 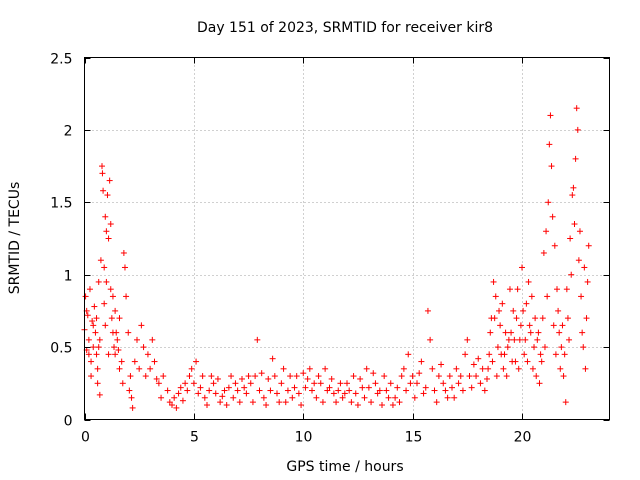 What do you see at coordinates (344, 467) in the screenshot?
I see `x-axis-title: GPS time / hours` at bounding box center [344, 467].